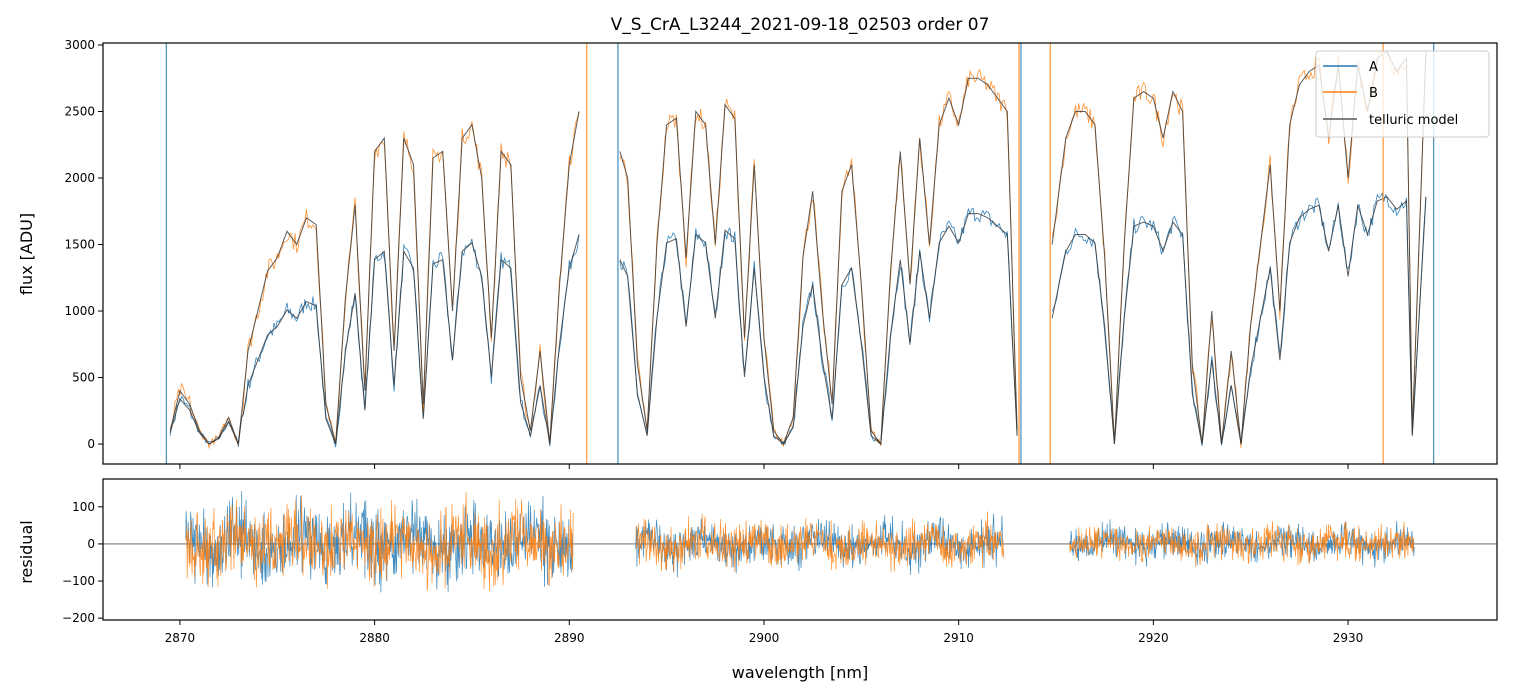 The height and width of the screenshot is (700, 1513). Describe the element at coordinates (1373, 93) in the screenshot. I see `legend-label-b: B` at that location.